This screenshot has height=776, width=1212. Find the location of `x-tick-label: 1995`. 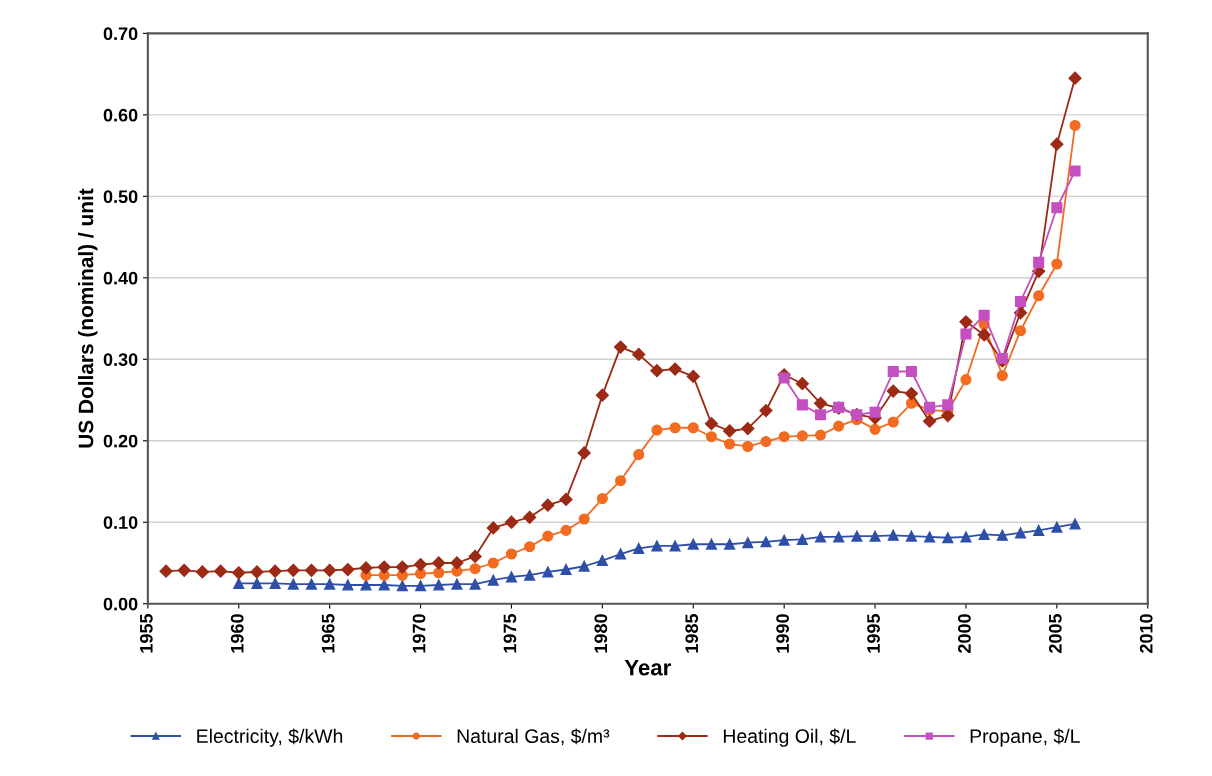

x-tick-label: 1995 is located at coordinates (873, 633).